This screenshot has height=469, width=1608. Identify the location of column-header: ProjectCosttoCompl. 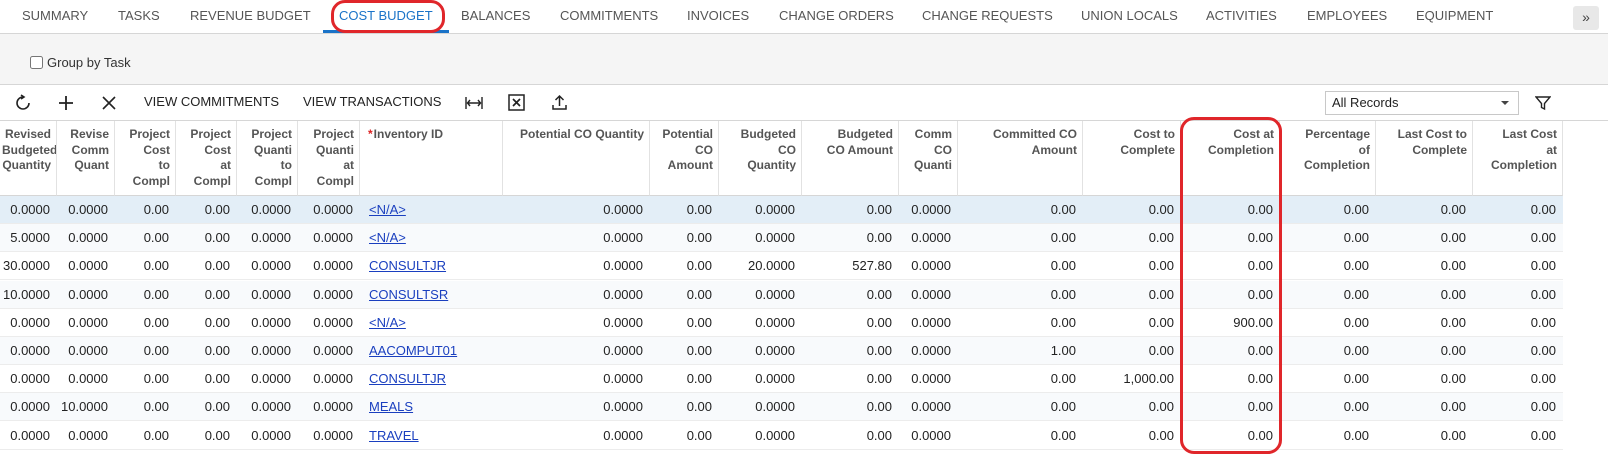
(145, 158).